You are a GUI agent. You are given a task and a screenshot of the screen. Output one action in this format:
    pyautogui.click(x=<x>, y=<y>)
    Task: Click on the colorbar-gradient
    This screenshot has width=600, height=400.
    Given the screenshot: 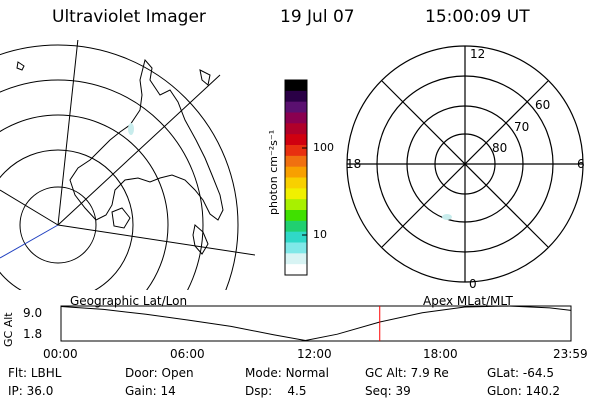 What is the action you would take?
    pyautogui.click(x=296, y=178)
    